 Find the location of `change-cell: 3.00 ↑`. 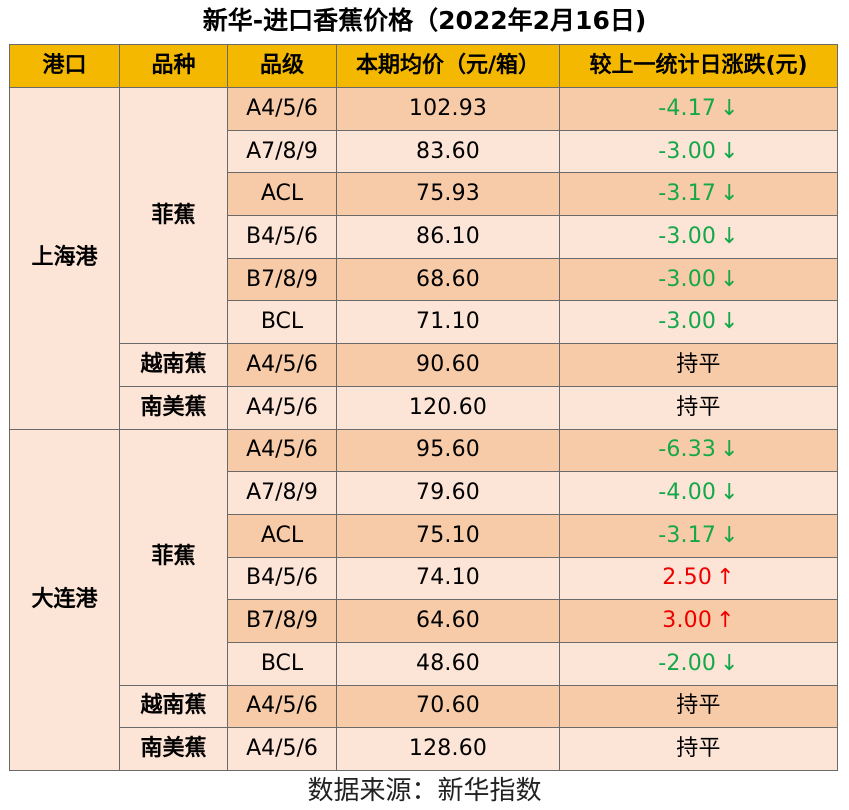

change-cell: 3.00 ↑ is located at coordinates (698, 621).